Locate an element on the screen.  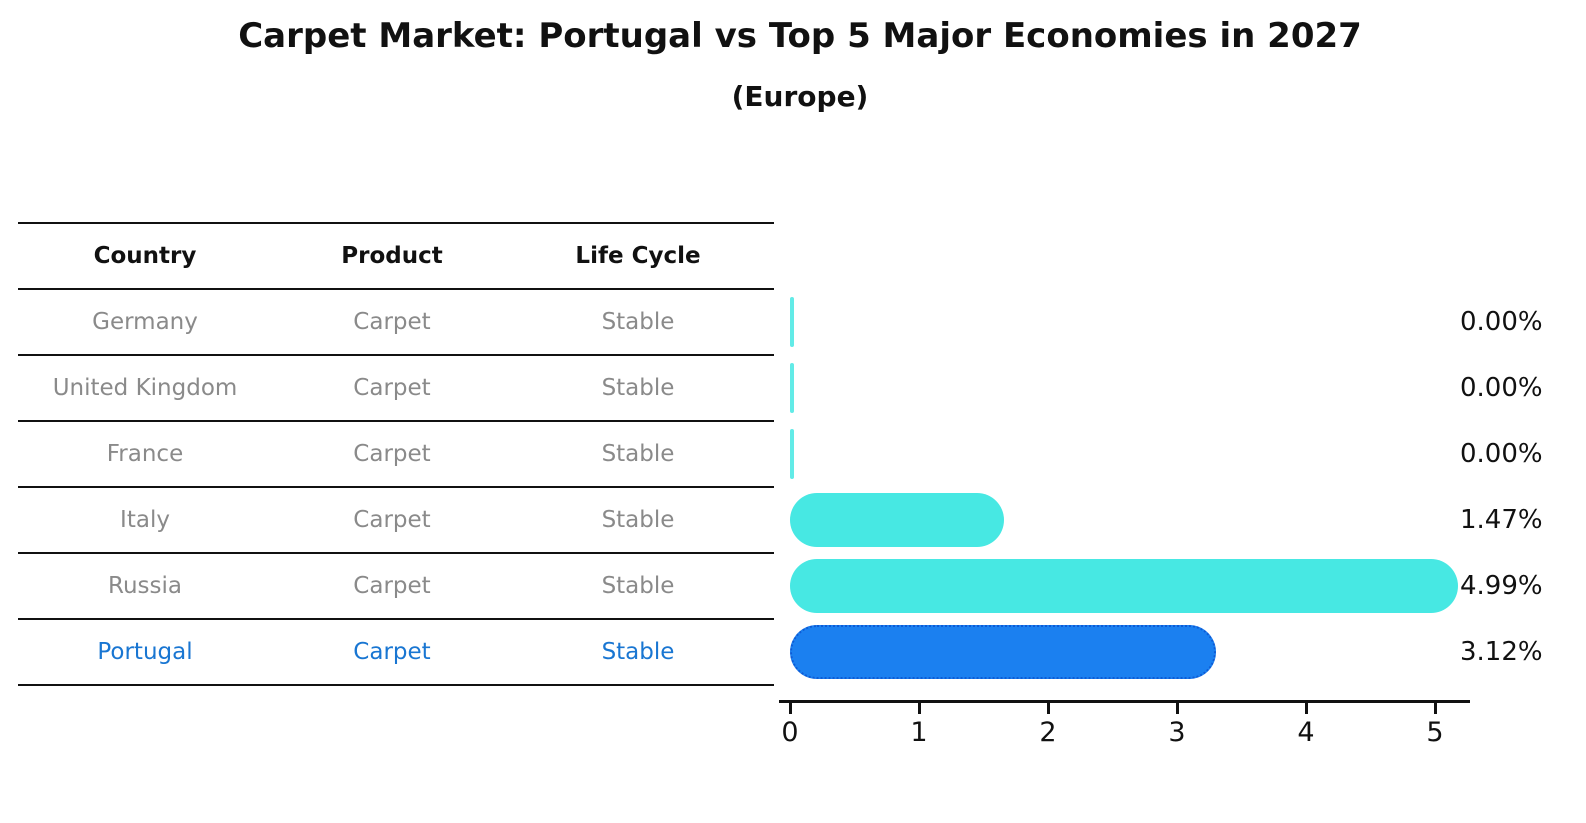
x-axis-tick-label: 4 is located at coordinates (1306, 732).